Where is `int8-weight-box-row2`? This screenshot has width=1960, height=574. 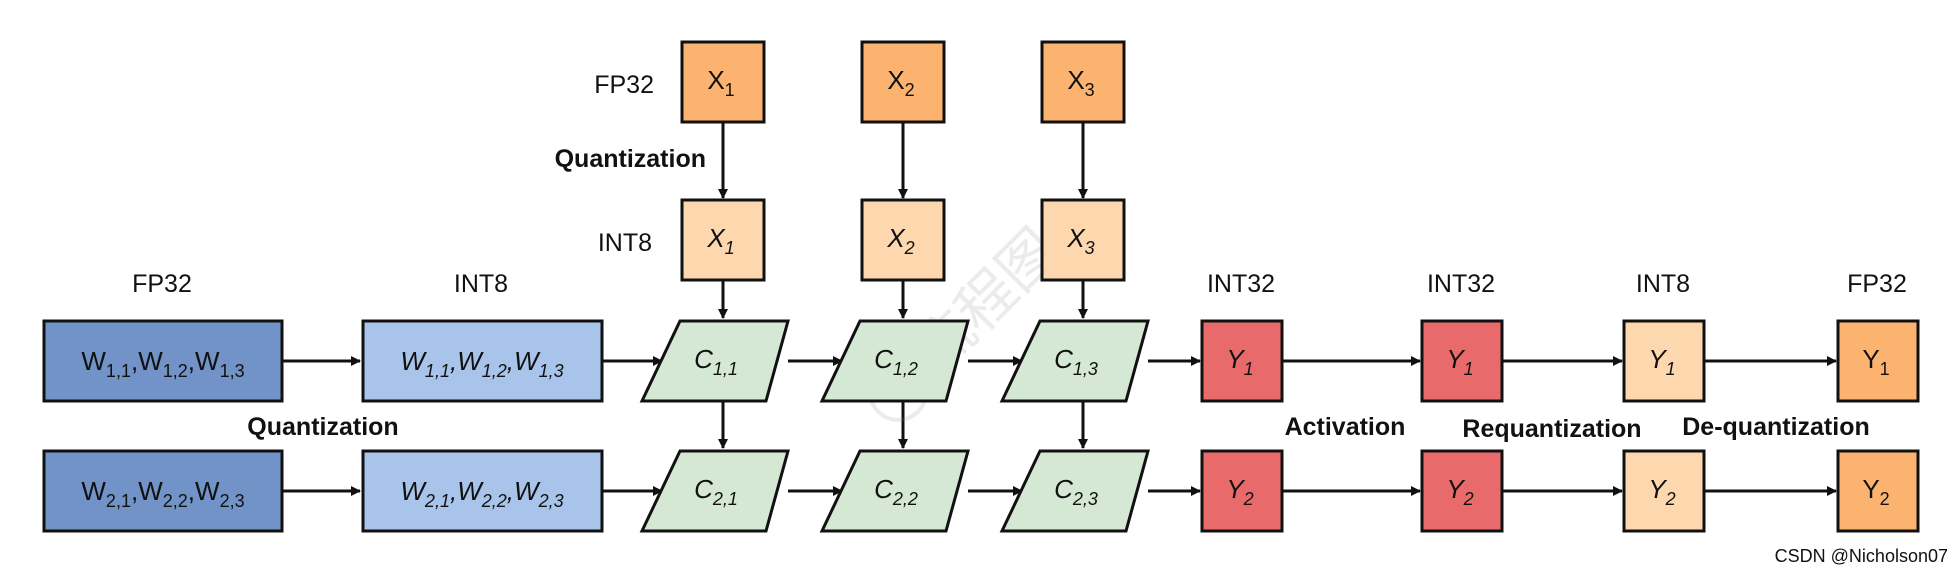 int8-weight-box-row2 is located at coordinates (482, 491).